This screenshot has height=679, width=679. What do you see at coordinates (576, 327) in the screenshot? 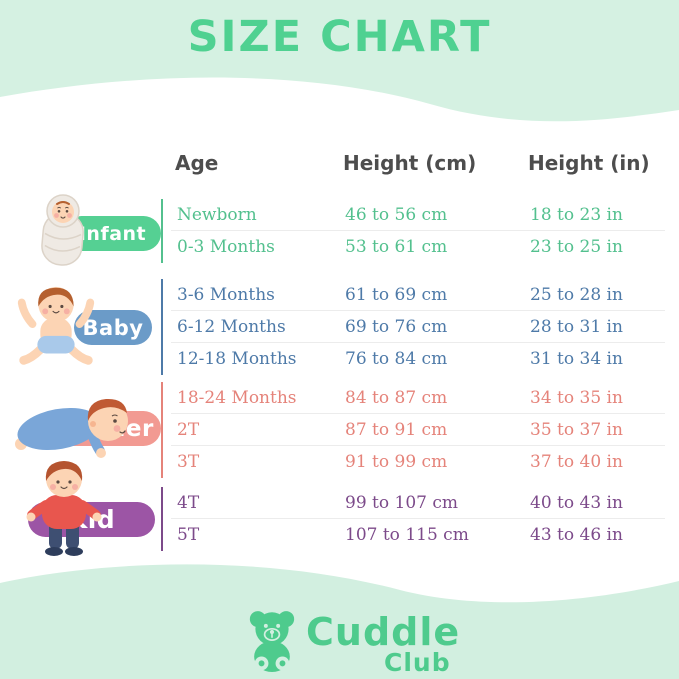
I see `height-in-cell: 28 to 31 in` at bounding box center [576, 327].